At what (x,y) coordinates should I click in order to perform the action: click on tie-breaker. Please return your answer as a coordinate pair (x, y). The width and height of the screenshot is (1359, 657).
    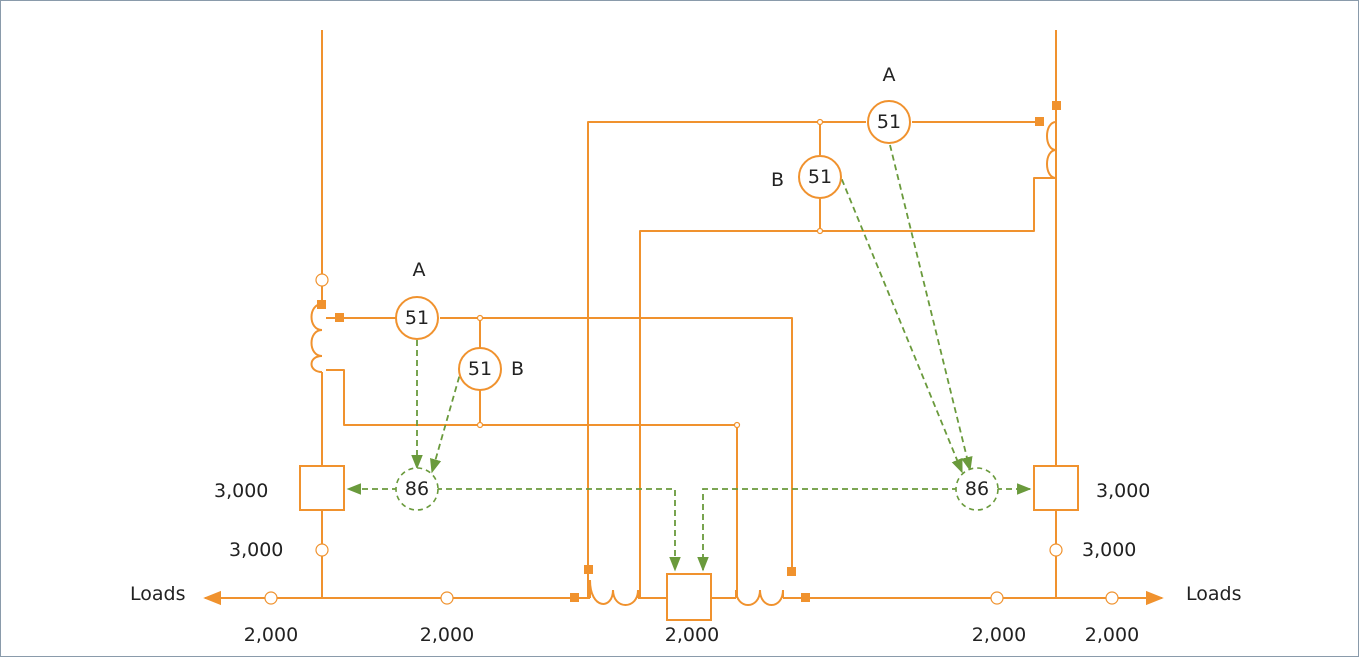
    Looking at the image, I should click on (689, 597).